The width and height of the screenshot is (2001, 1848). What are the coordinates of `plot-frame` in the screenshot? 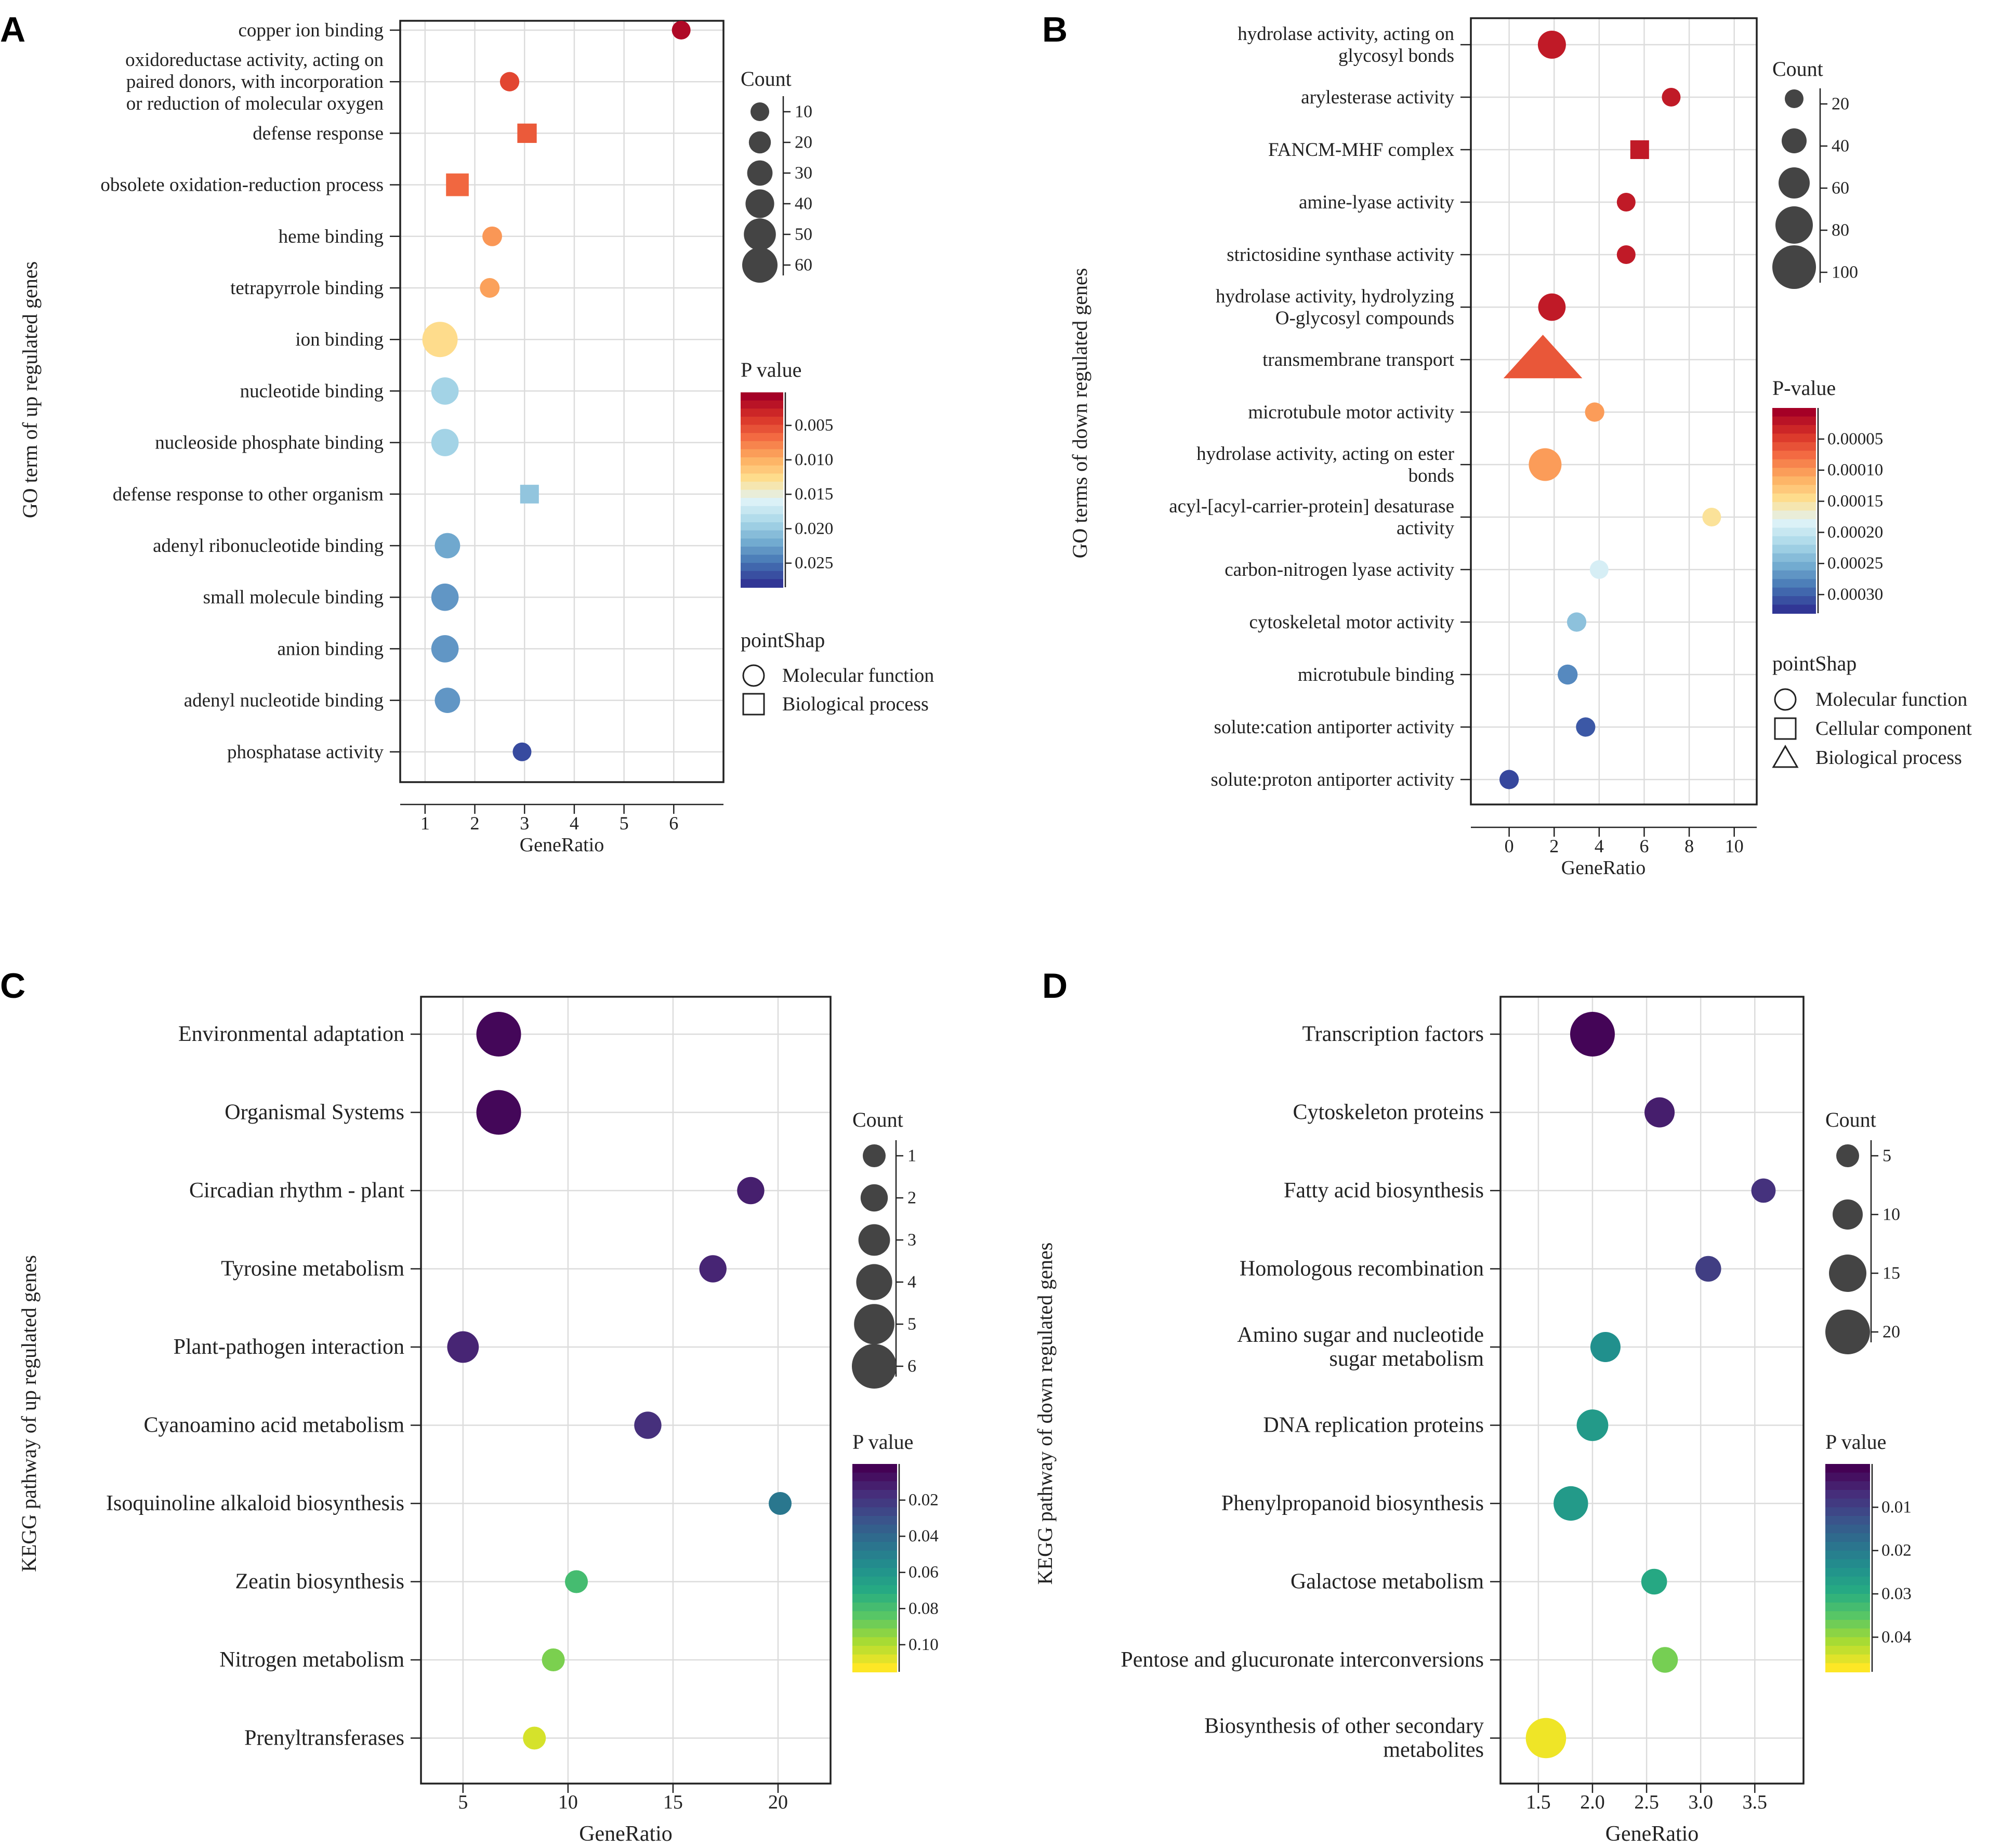 It's located at (562, 401).